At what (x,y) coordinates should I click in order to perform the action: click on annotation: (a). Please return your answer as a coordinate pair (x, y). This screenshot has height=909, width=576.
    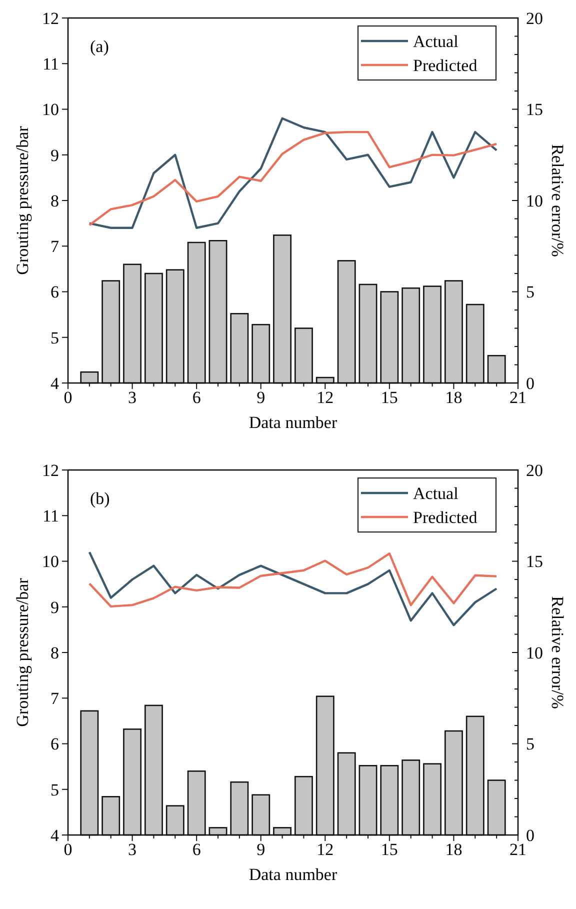
    Looking at the image, I should click on (99, 46).